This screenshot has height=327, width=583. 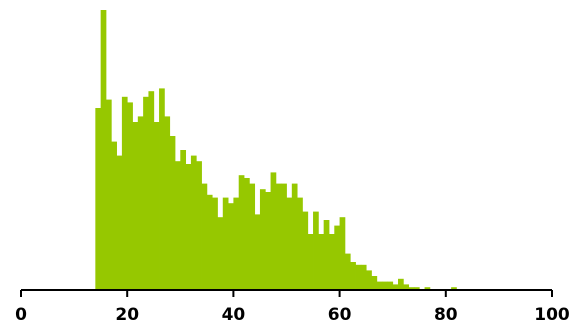 What do you see at coordinates (234, 315) in the screenshot?
I see `x-tick-label: 40` at bounding box center [234, 315].